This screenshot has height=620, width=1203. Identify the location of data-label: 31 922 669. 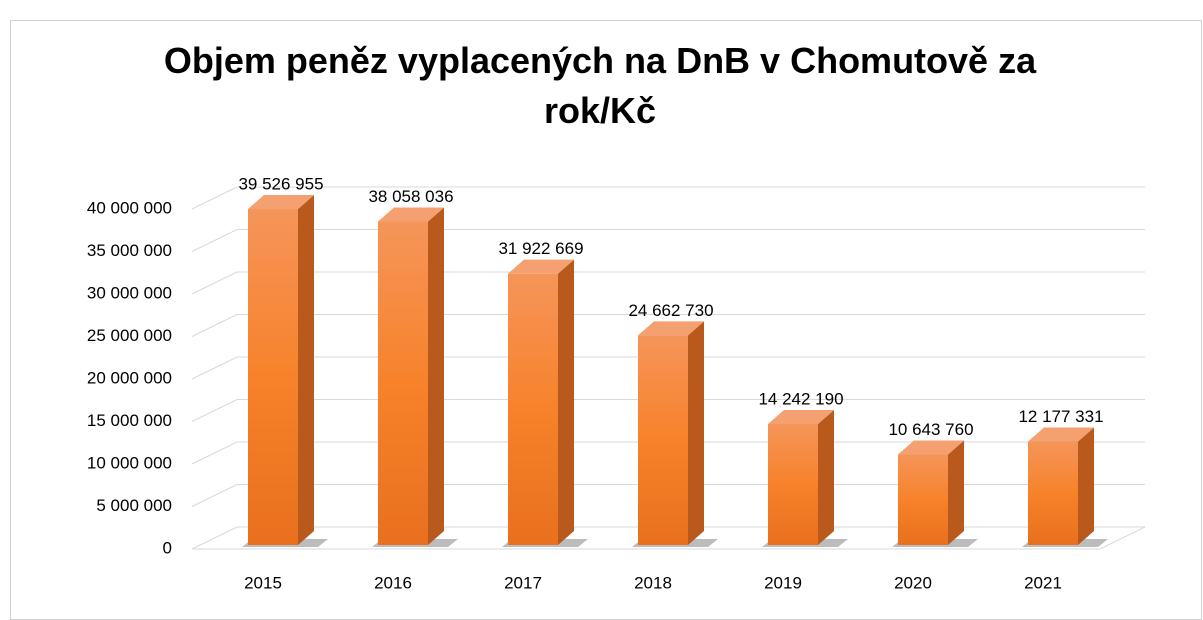
(540, 248).